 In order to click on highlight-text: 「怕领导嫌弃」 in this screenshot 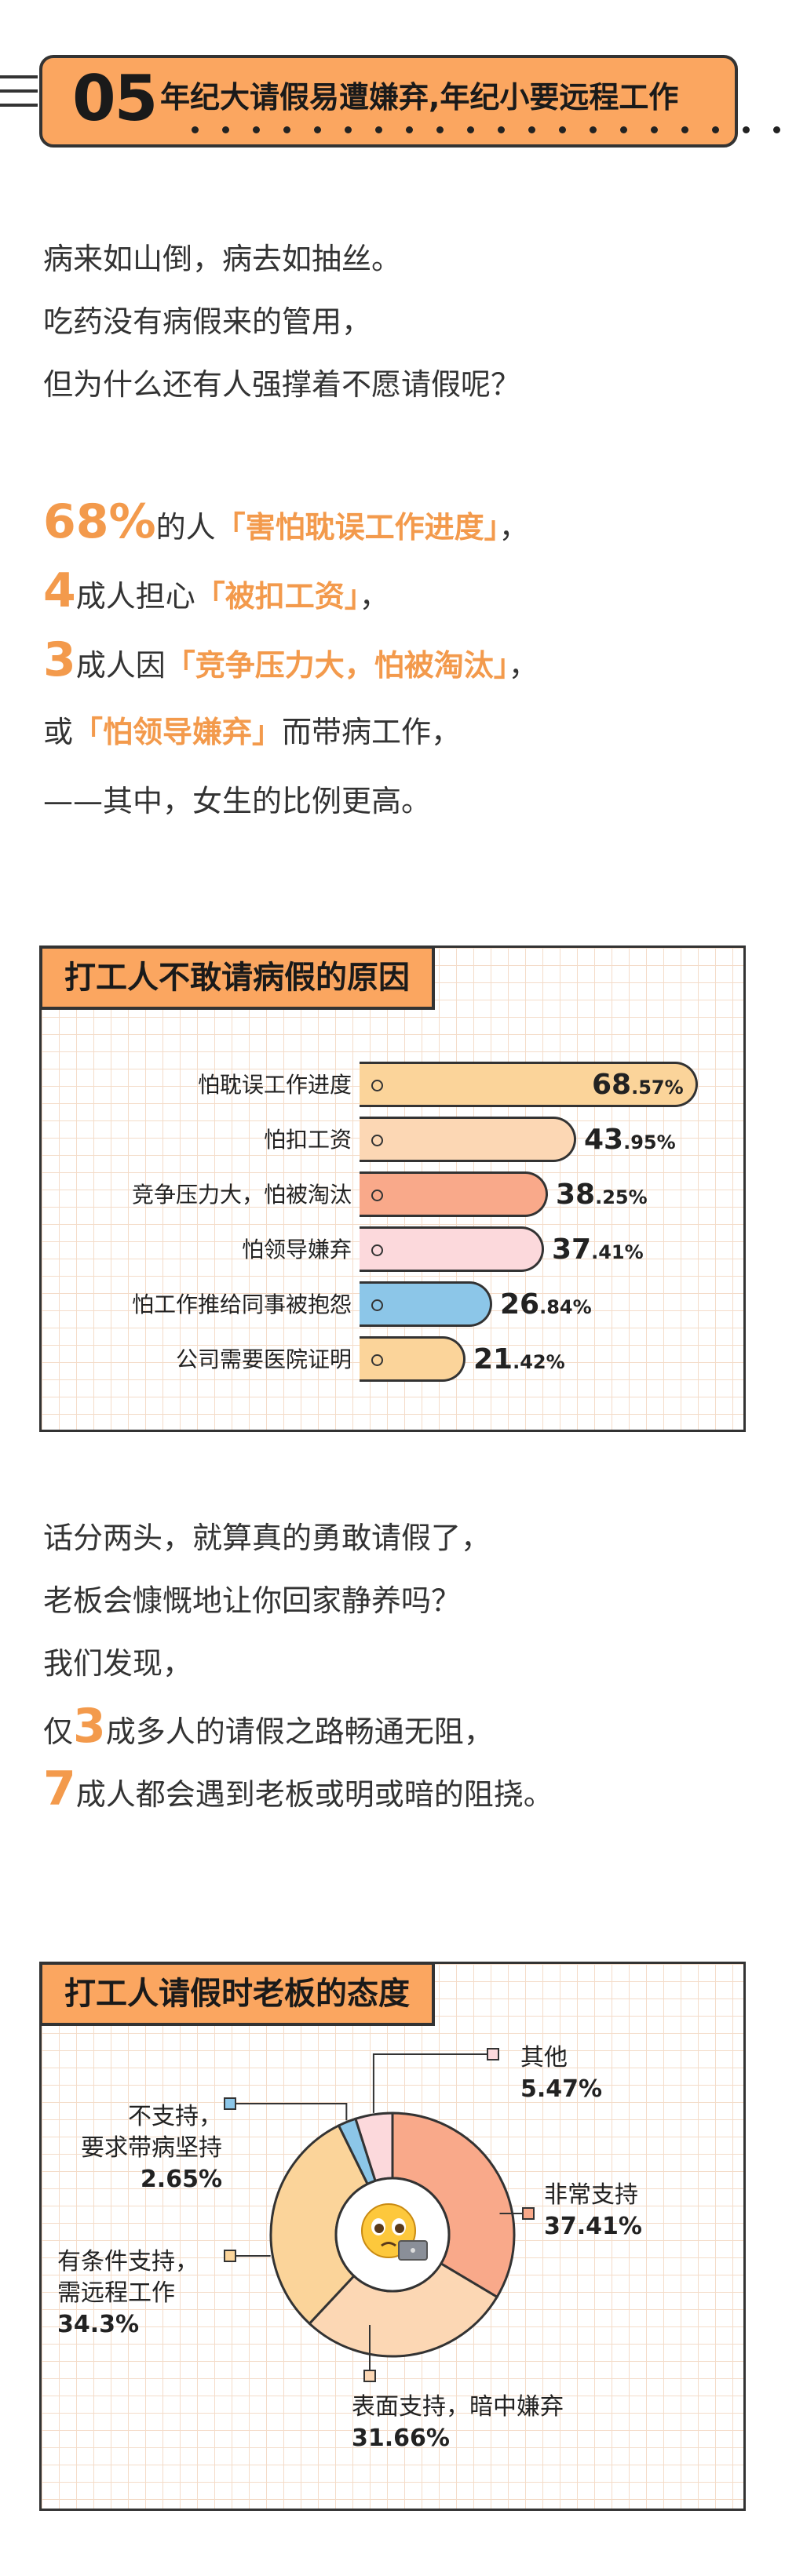, I will do `click(178, 732)`.